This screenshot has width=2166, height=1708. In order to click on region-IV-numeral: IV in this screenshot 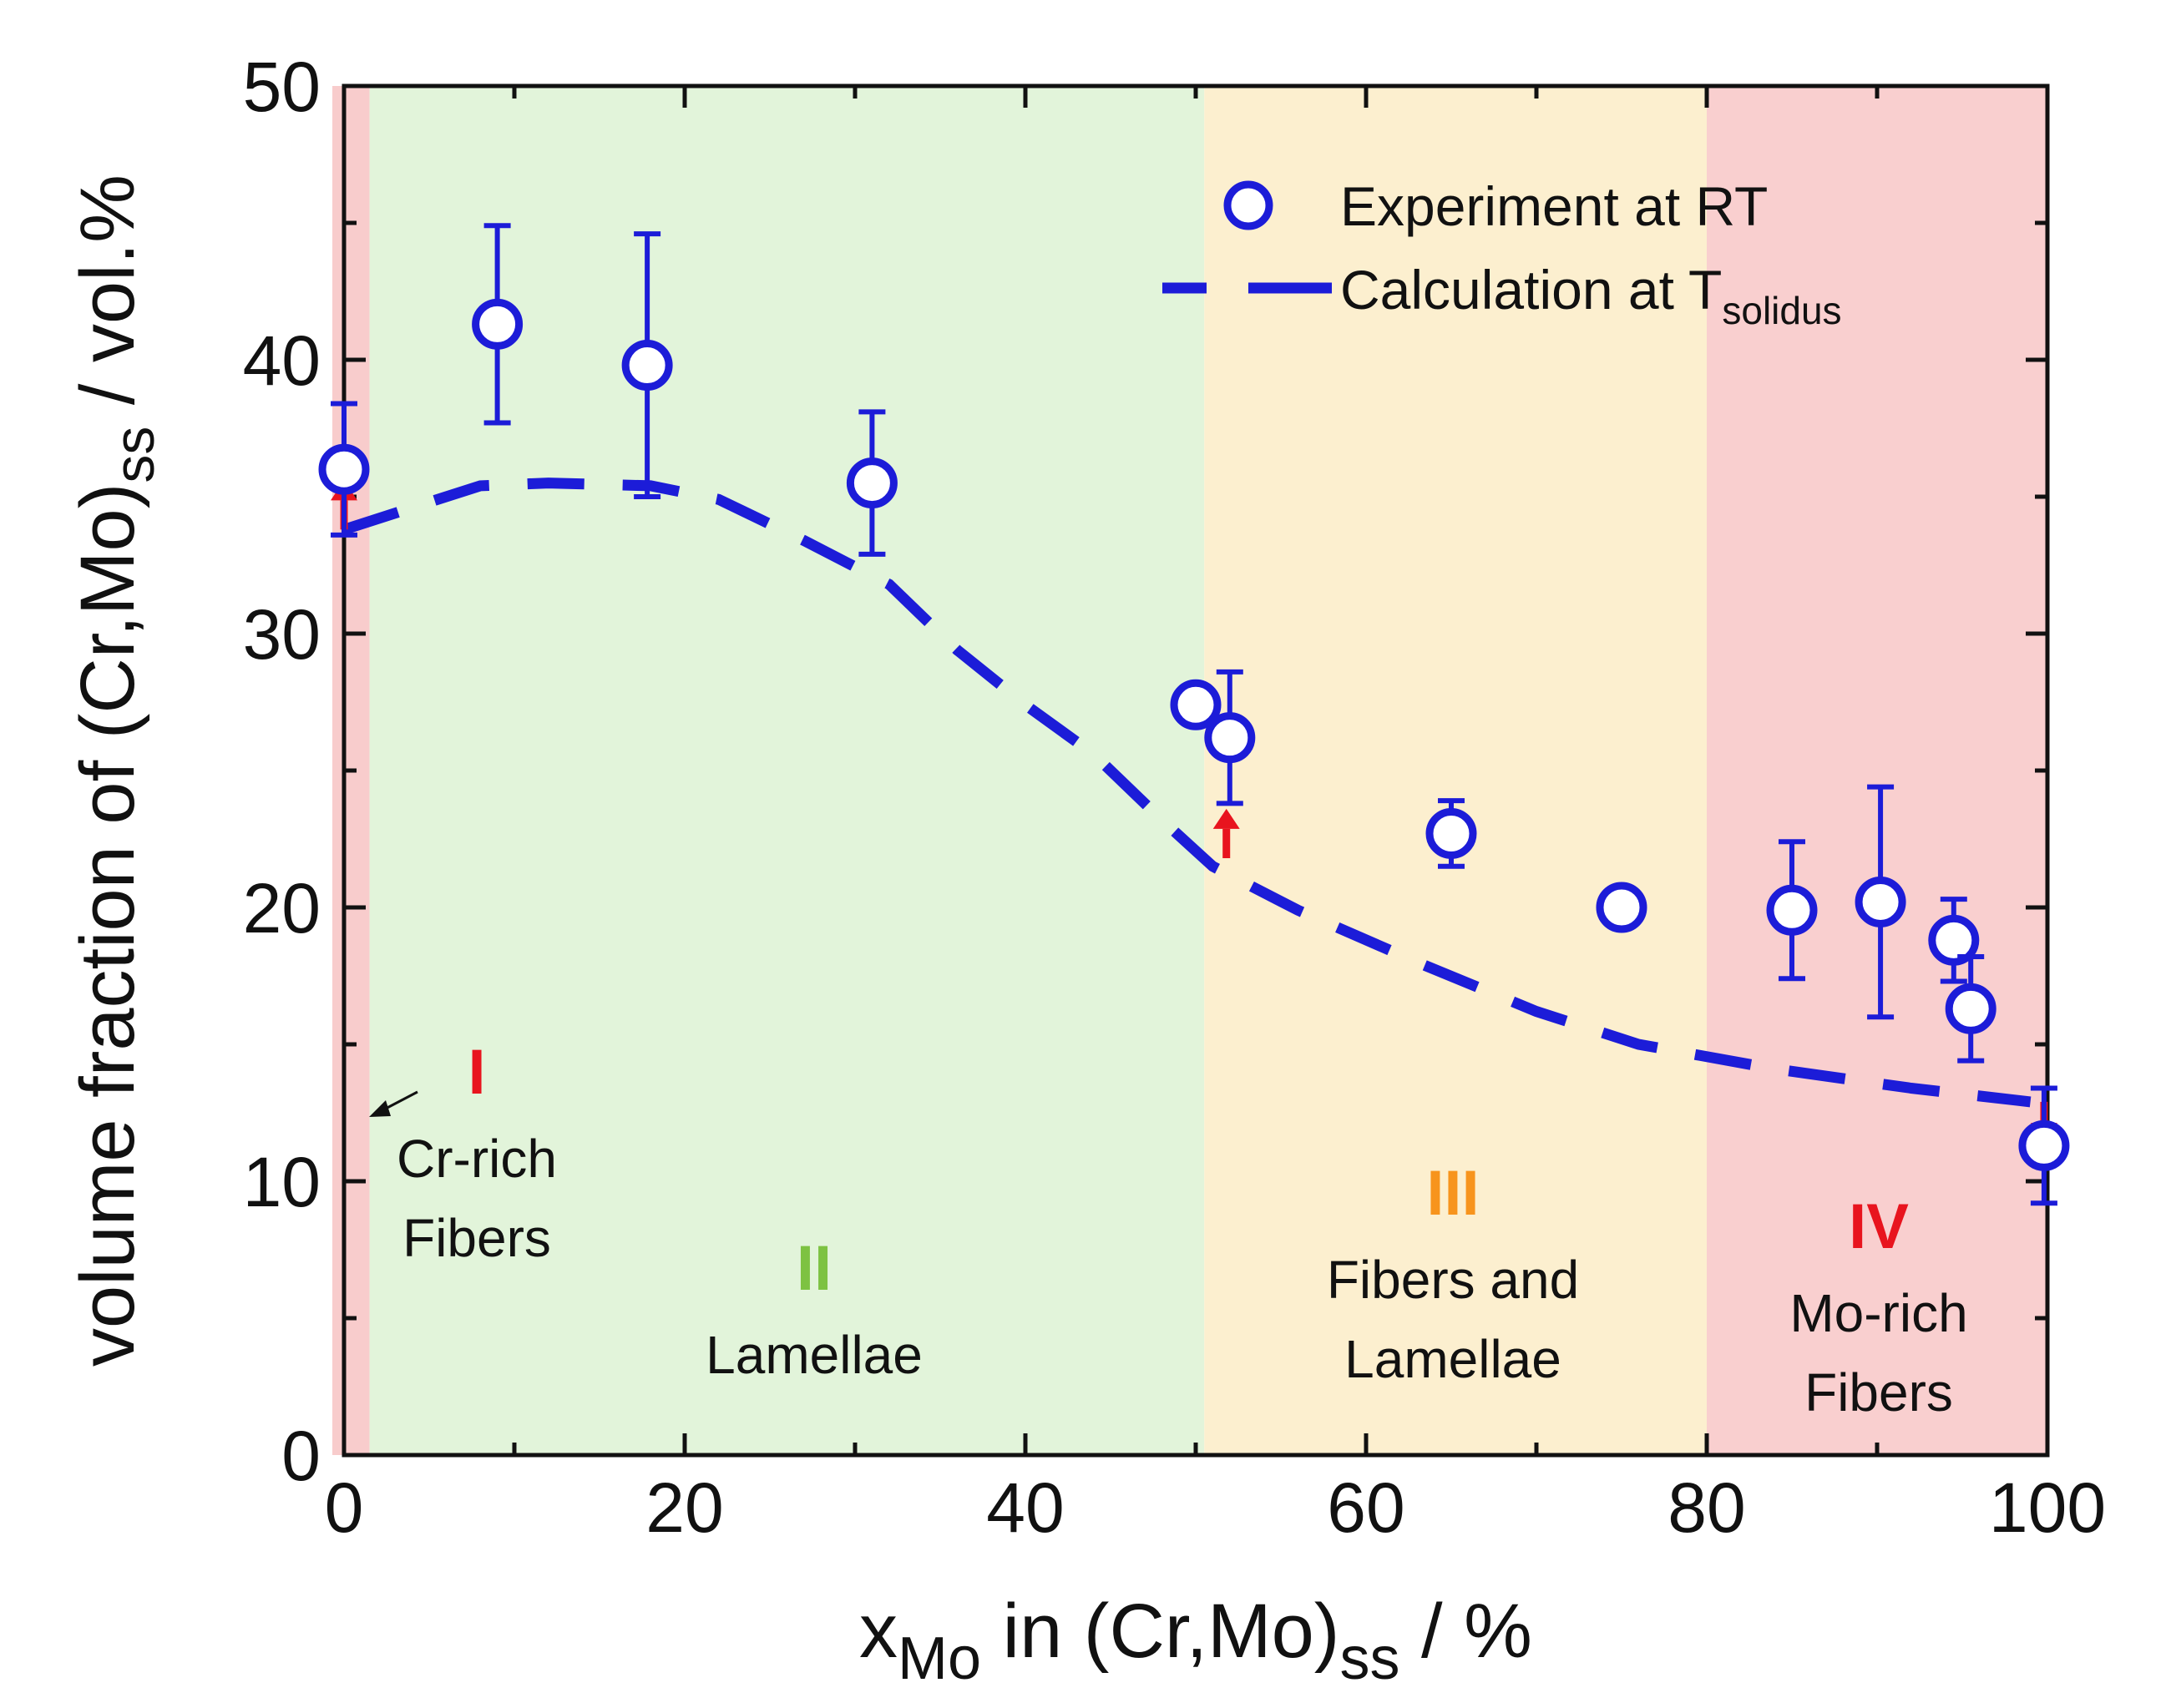, I will do `click(1879, 1227)`.